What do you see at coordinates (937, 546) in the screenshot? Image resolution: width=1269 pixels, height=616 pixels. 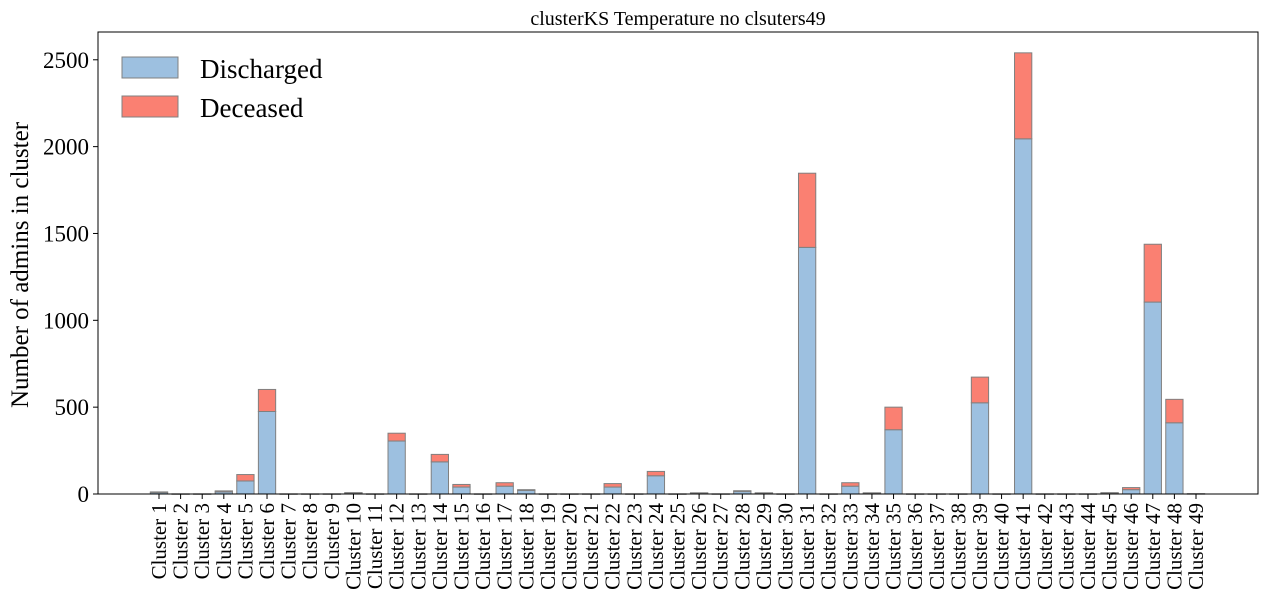 I see `x-tick-label: Cluster 37` at bounding box center [937, 546].